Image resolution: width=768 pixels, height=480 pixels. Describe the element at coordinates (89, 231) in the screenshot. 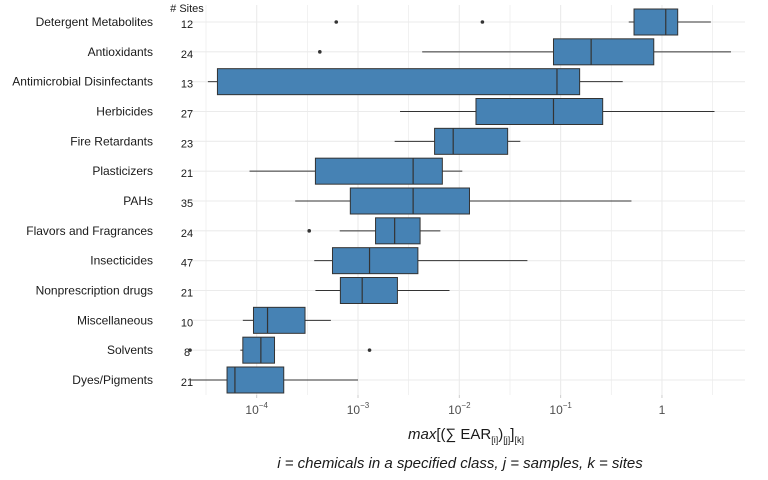

I see `category-label: Flavors and Fragrances` at that location.